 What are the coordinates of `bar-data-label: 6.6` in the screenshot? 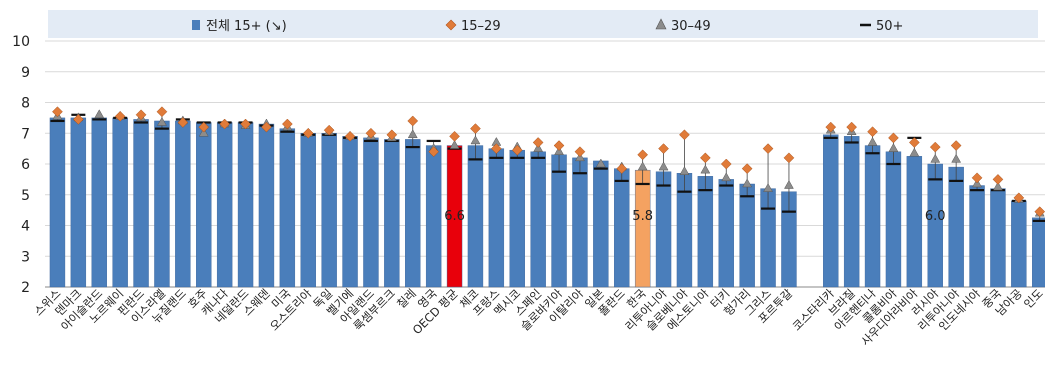 It's located at (454, 216).